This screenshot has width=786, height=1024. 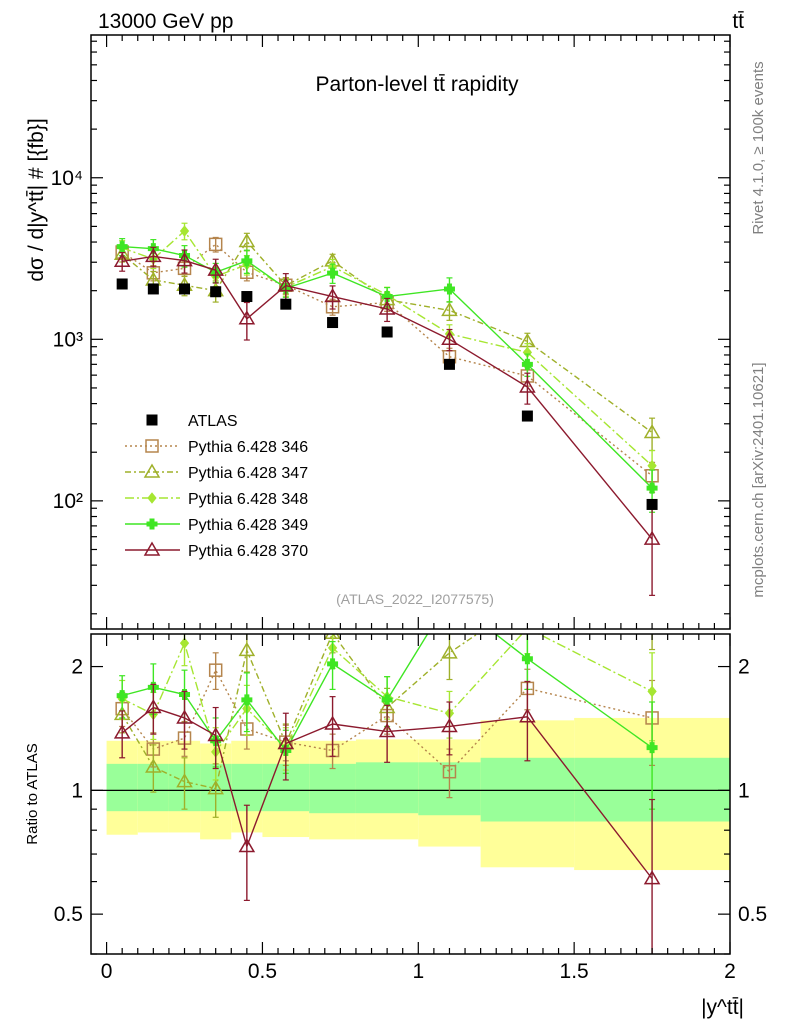 What do you see at coordinates (415, 599) in the screenshot?
I see `analysis-tag: (ATLAS_2022_I2077575)` at bounding box center [415, 599].